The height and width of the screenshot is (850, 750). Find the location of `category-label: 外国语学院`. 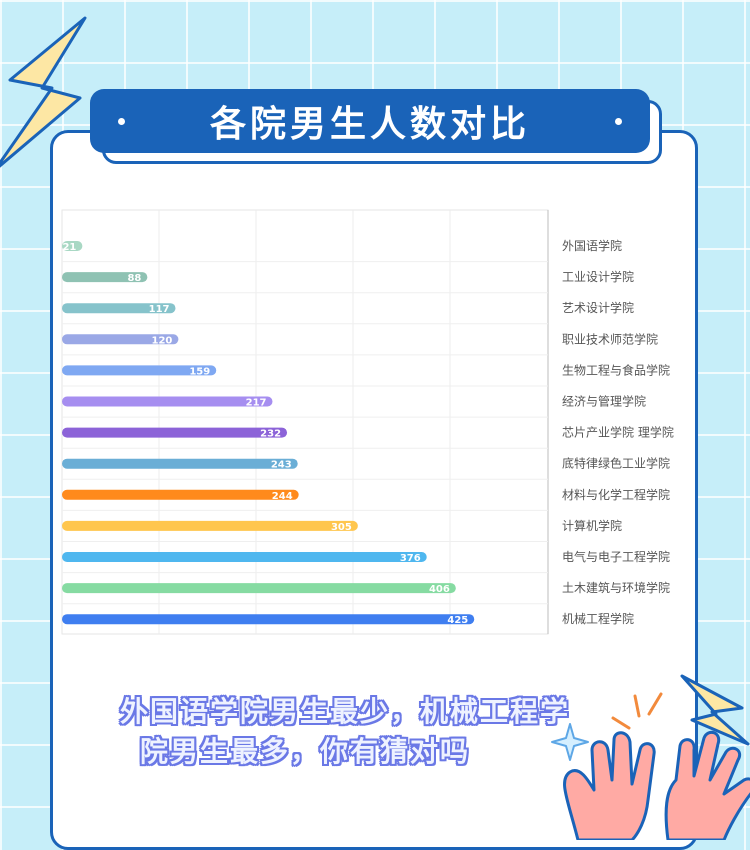

category-label: 外国语学院 is located at coordinates (592, 245).